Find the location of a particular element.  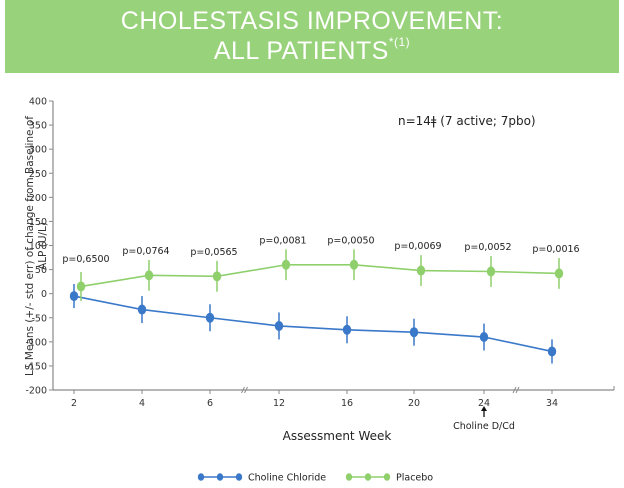

x-axis: 2 4 6 12 16 20 24 34 is located at coordinates (334, 397).